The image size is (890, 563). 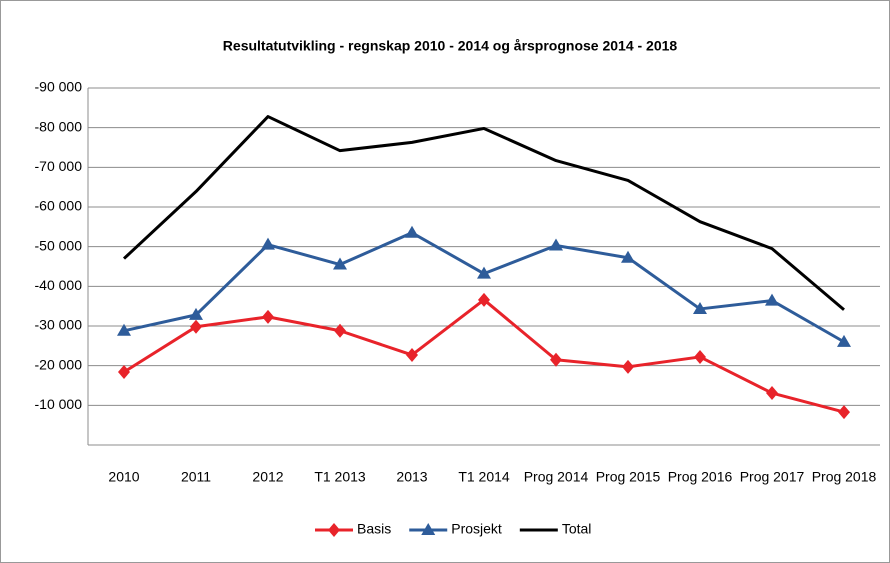 I want to click on x-tick-label: 2013, so click(x=411, y=477).